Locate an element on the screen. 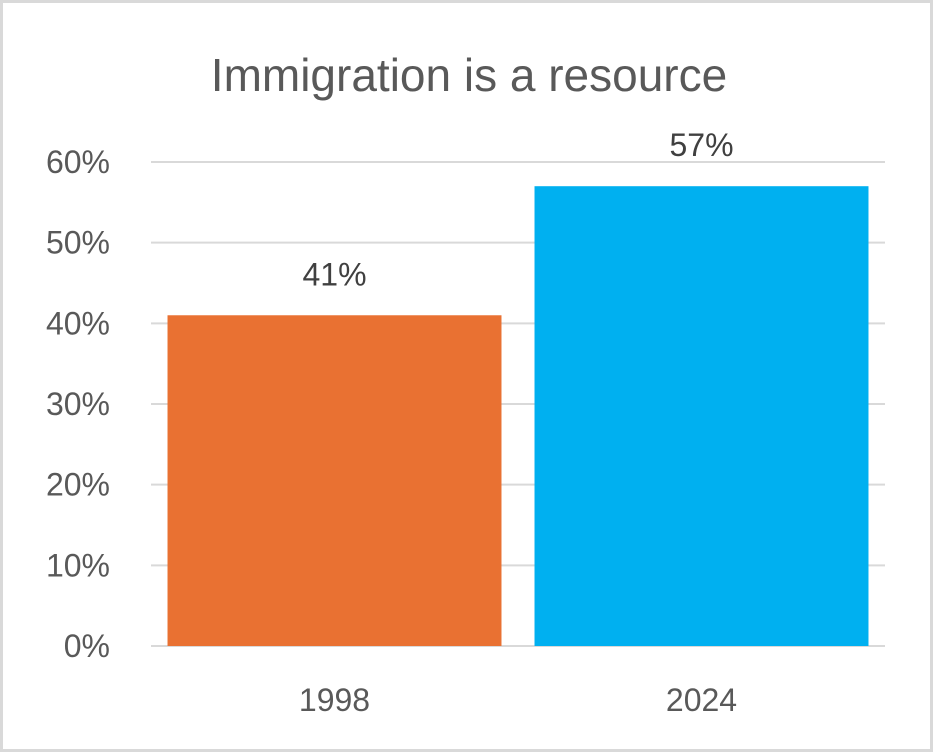 This screenshot has height=755, width=933. y-tick-label: 20% is located at coordinates (78, 485).